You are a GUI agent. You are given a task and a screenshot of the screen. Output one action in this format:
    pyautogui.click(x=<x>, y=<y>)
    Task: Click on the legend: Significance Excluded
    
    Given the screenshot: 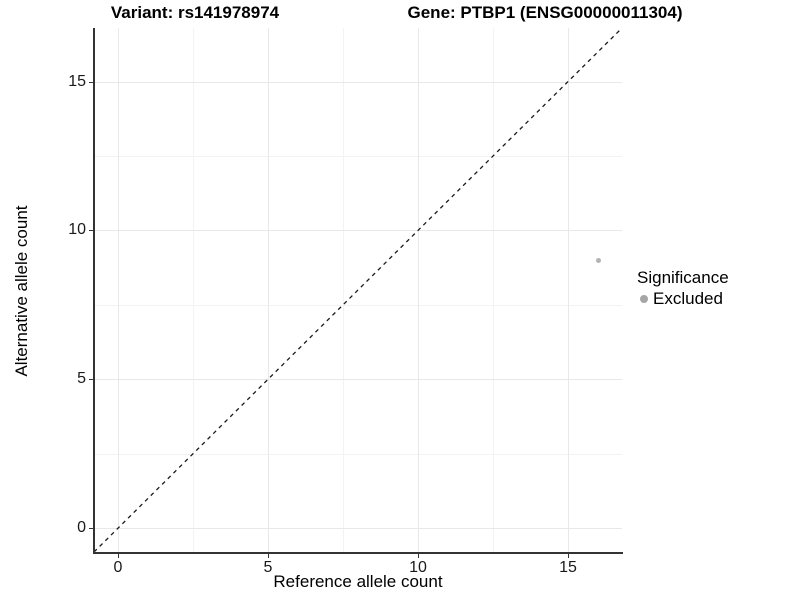 What is the action you would take?
    pyautogui.click(x=683, y=288)
    